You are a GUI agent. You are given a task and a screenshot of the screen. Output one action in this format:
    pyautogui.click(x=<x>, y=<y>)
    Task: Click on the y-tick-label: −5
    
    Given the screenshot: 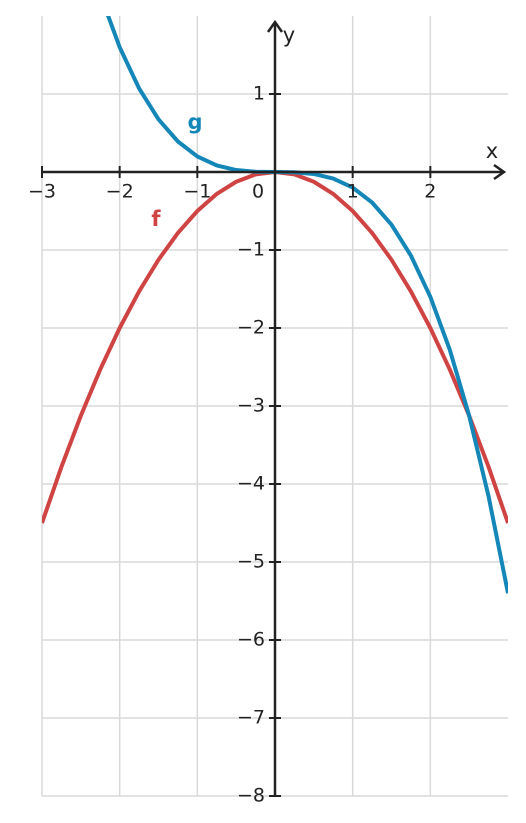 What is the action you would take?
    pyautogui.click(x=251, y=562)
    